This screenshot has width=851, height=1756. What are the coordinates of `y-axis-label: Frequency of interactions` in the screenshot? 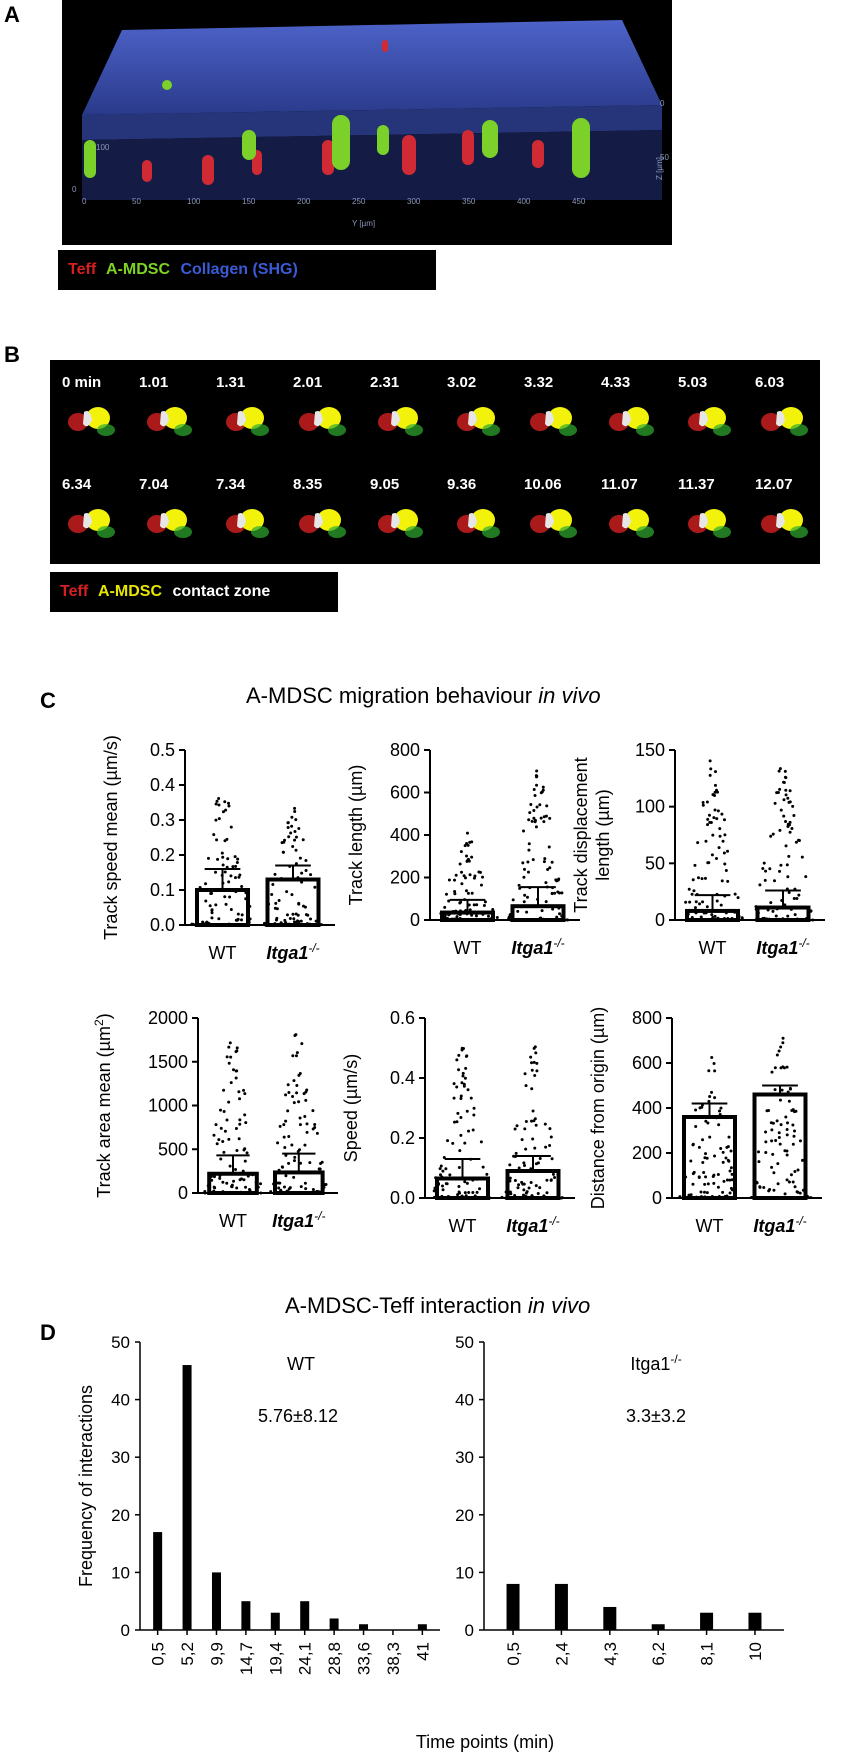 It's located at (86, 1486).